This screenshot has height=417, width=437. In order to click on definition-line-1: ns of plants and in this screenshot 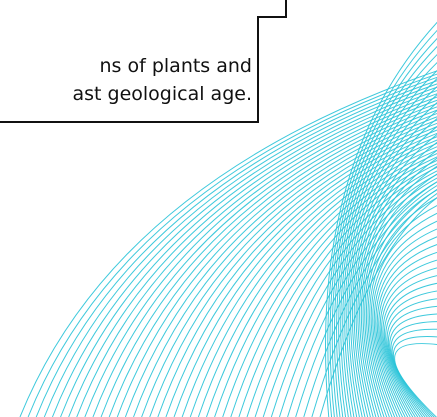, I will do `click(176, 66)`.